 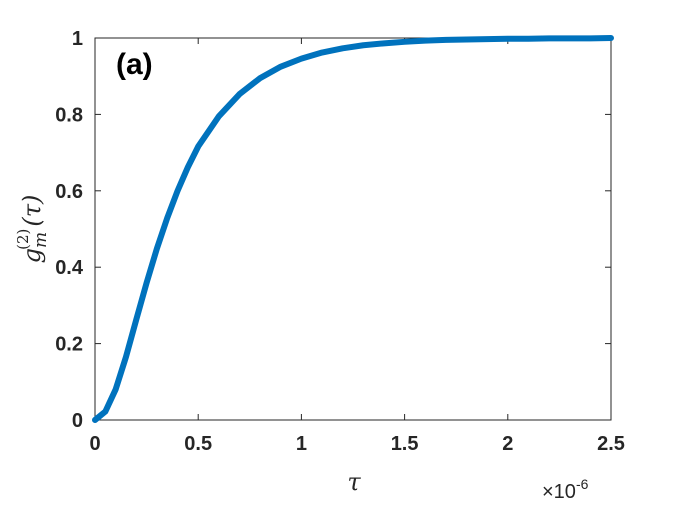 I want to click on y-tick-label: 0.4, so click(x=69, y=268).